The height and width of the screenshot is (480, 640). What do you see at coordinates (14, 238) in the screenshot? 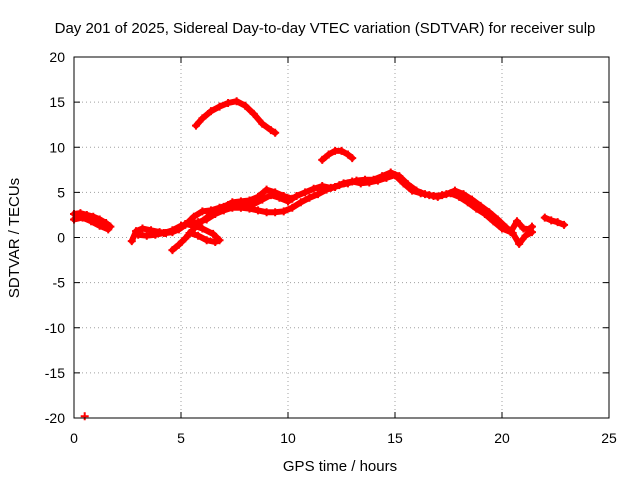
I see `y-axis-label: SDTVAR / TECUs` at bounding box center [14, 238].